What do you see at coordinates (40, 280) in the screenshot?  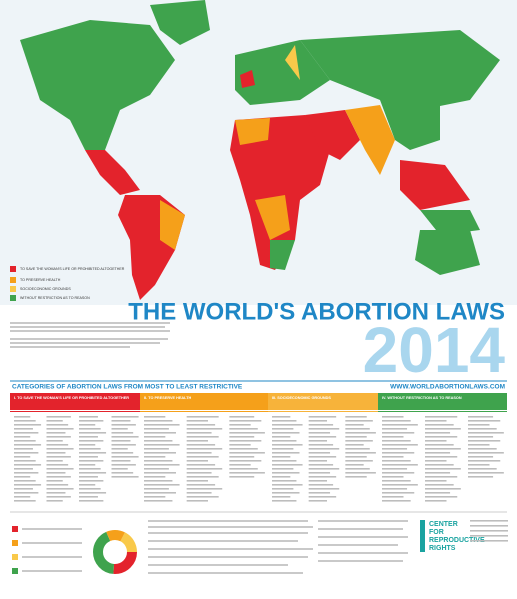 I see `legend-label: TO PRESERVE HEALTH` at bounding box center [40, 280].